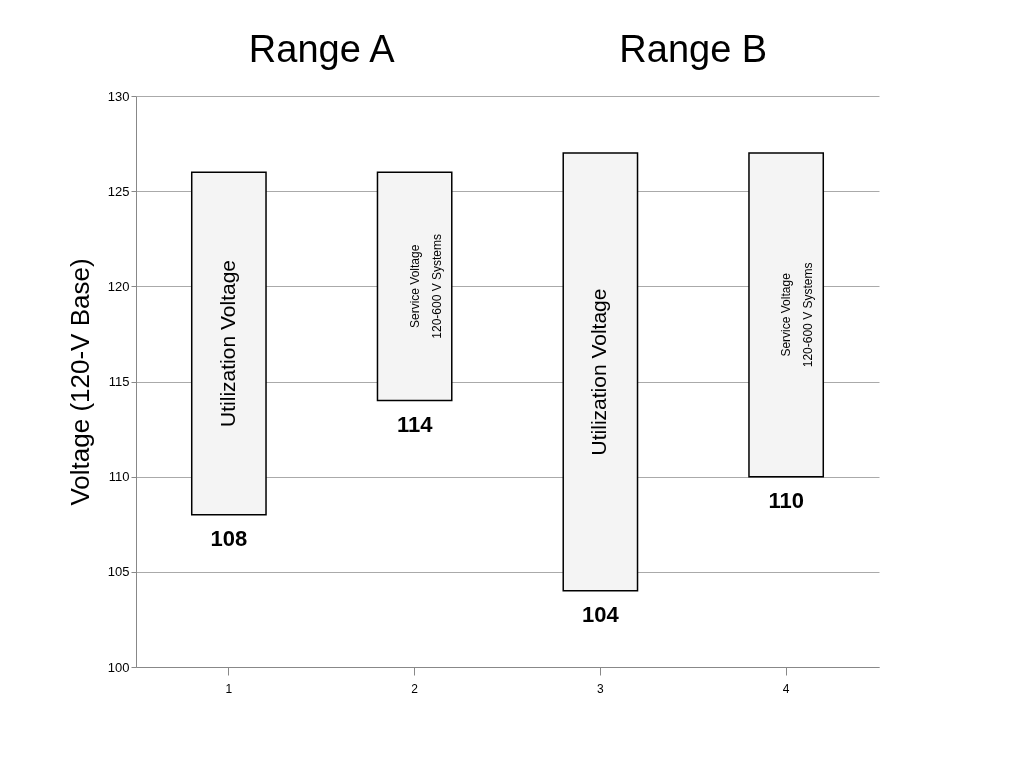 The image size is (1013, 773). I want to click on y-axis-title: Voltage (120-V Base), so click(79, 382).